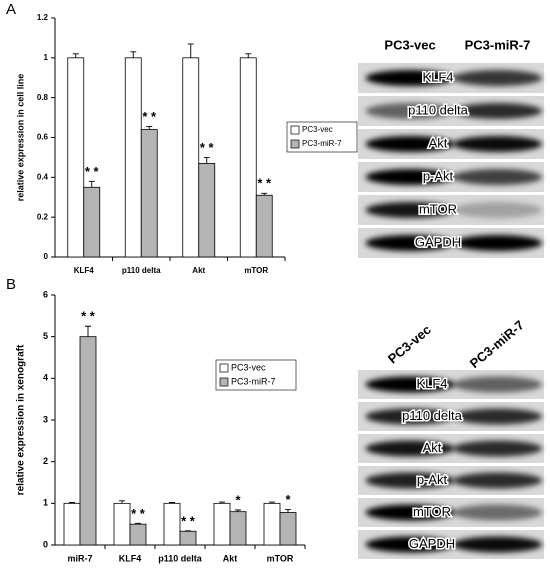 The height and width of the screenshot is (576, 550). What do you see at coordinates (11, 9) in the screenshot?
I see `panel-label: A` at bounding box center [11, 9].